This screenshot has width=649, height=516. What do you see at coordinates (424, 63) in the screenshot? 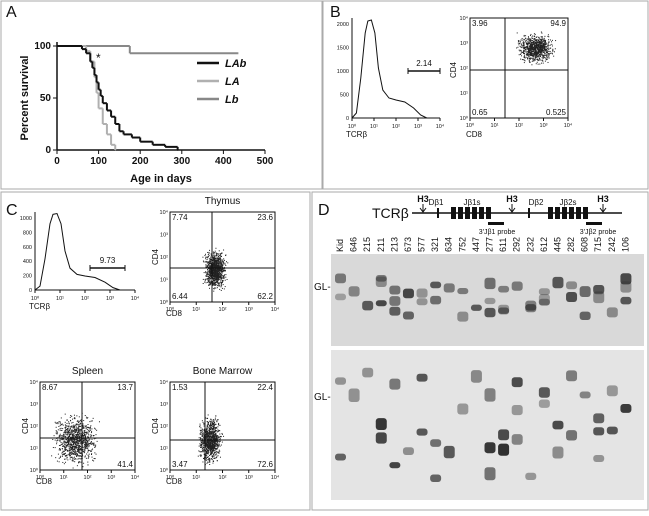
I see `gate-value: 2.14` at bounding box center [424, 63].